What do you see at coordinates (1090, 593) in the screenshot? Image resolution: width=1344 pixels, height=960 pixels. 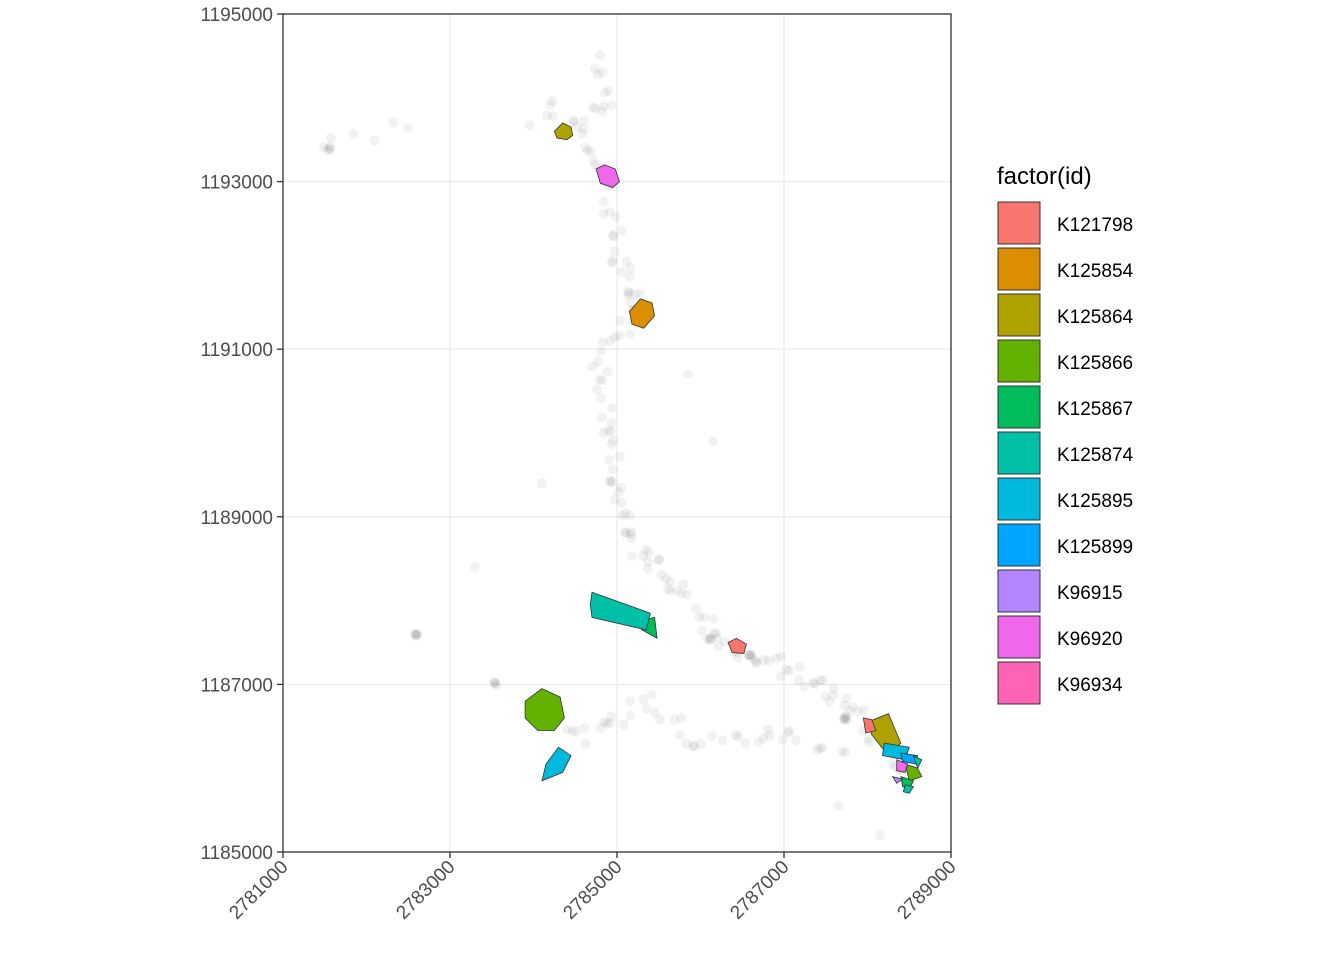 I see `legend-label-k96915: K96915` at bounding box center [1090, 593].